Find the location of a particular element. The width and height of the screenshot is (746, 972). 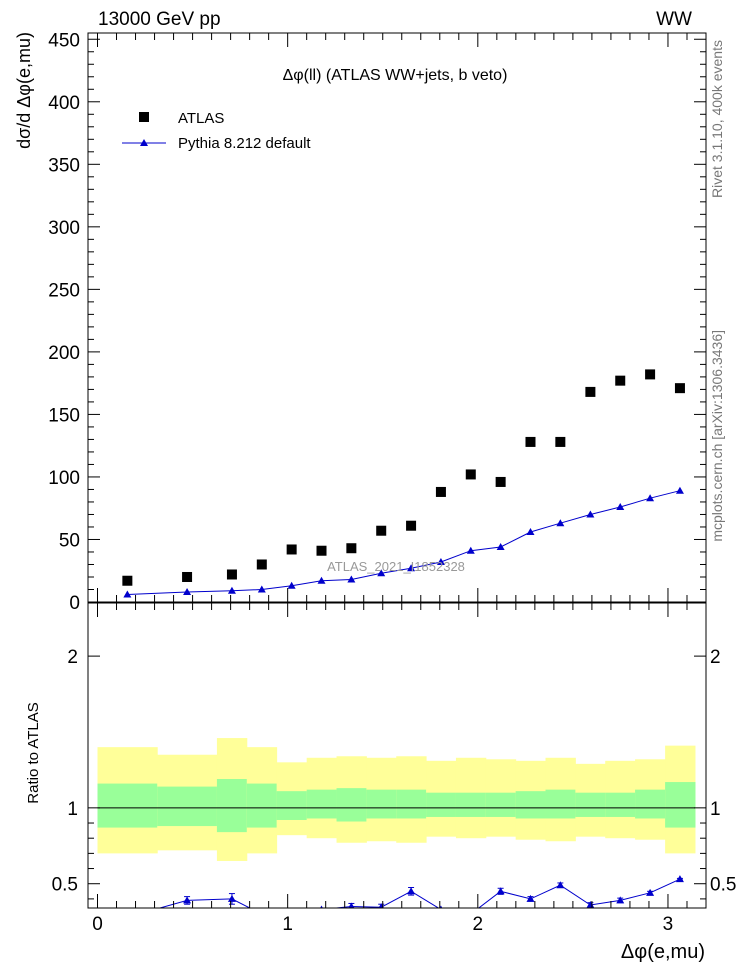

legend-label-atlas: ATLAS is located at coordinates (201, 118).